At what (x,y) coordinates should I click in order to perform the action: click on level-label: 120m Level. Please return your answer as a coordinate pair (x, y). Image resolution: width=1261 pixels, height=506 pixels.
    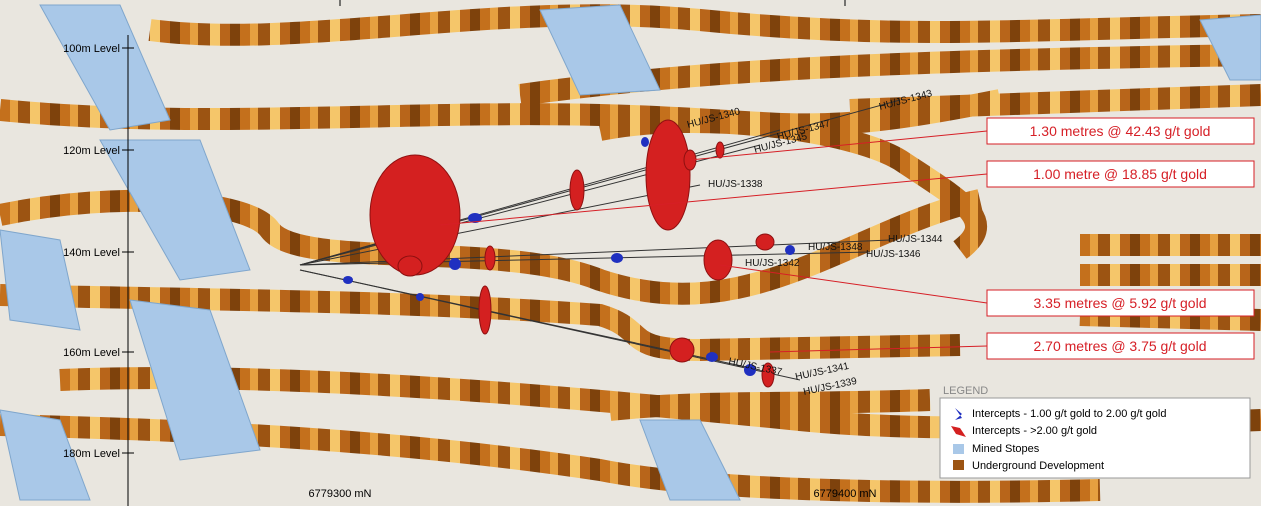
    Looking at the image, I should click on (91, 151).